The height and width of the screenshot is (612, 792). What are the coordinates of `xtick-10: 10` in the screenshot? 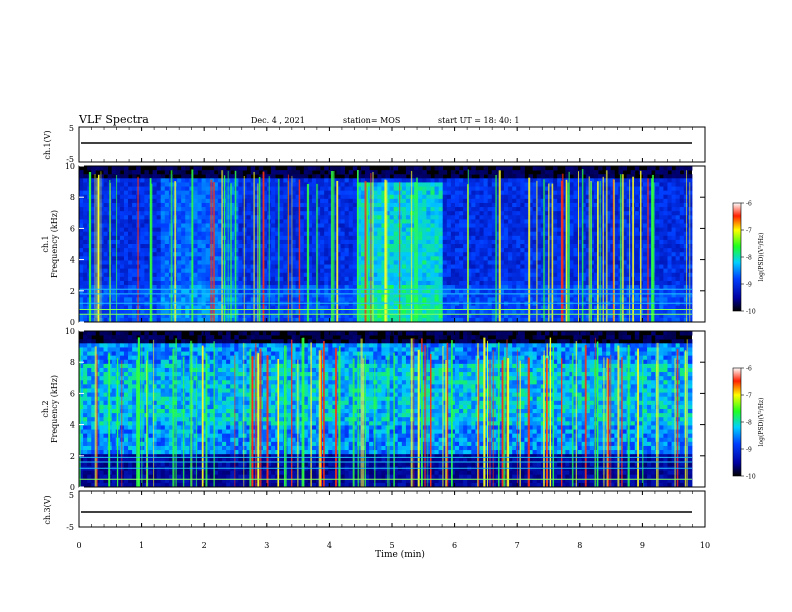 It's located at (705, 545).